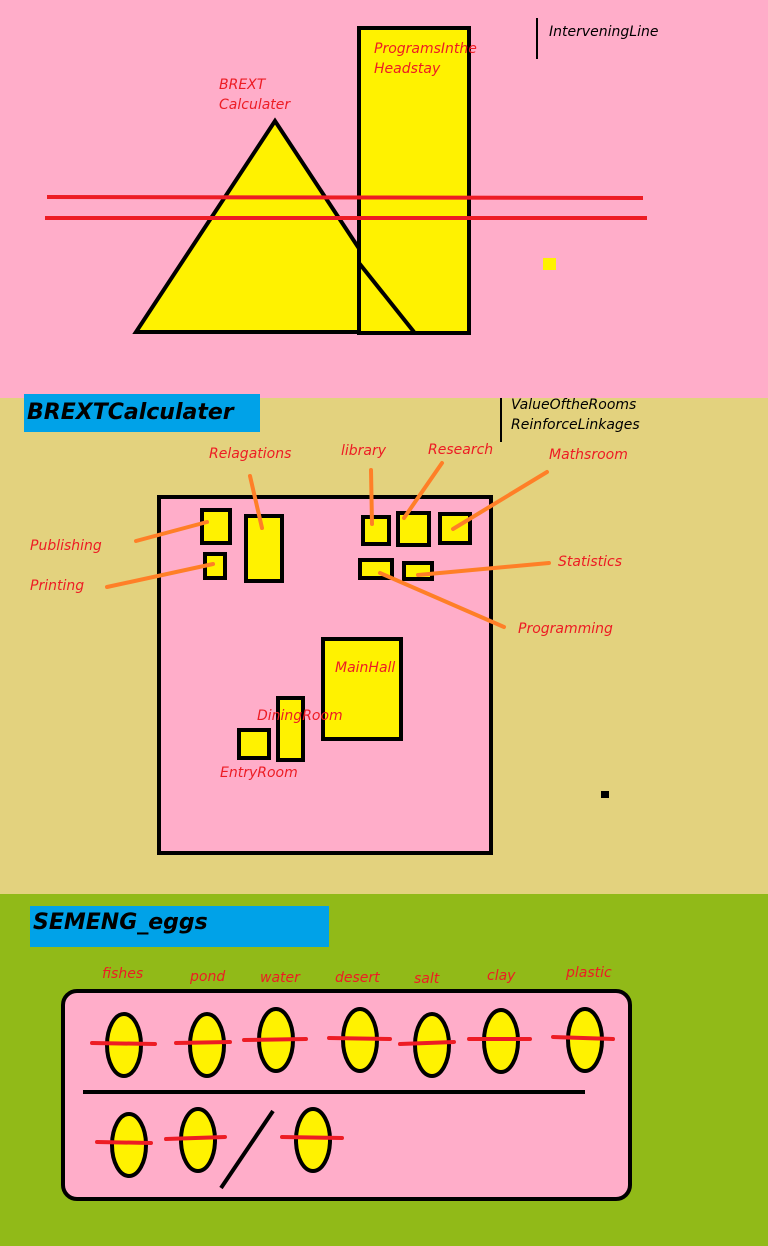 The width and height of the screenshot is (768, 1246). Describe the element at coordinates (483, 569) in the screenshot. I see `leader-statistics` at that location.